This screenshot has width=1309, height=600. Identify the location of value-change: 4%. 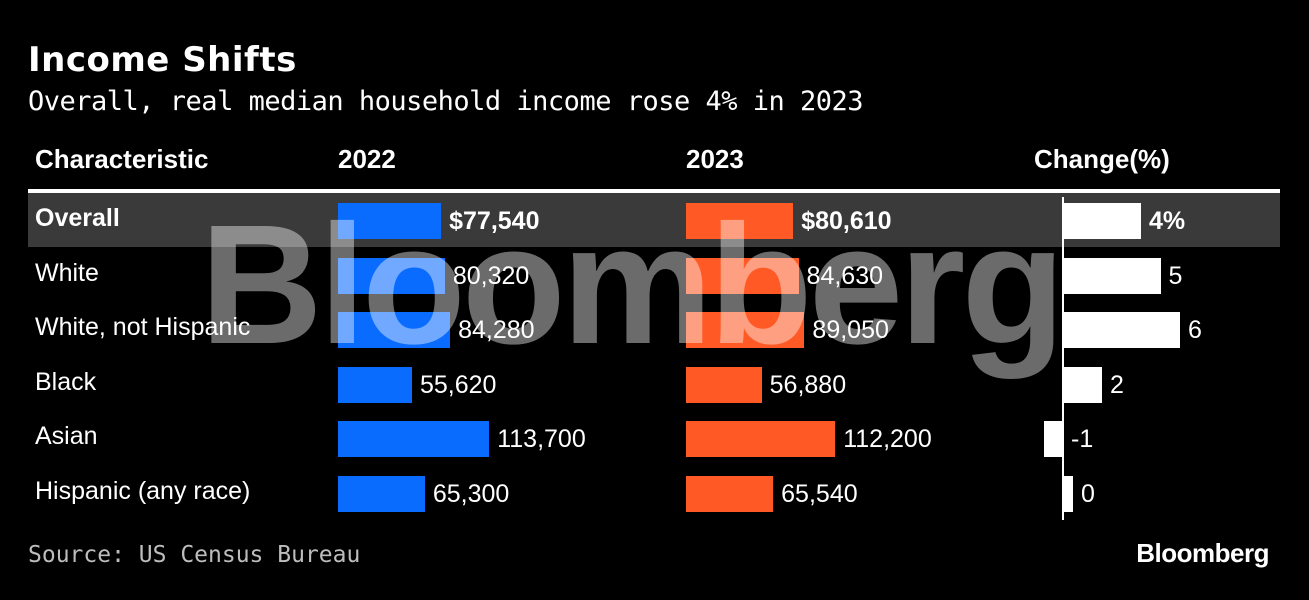
(1167, 221).